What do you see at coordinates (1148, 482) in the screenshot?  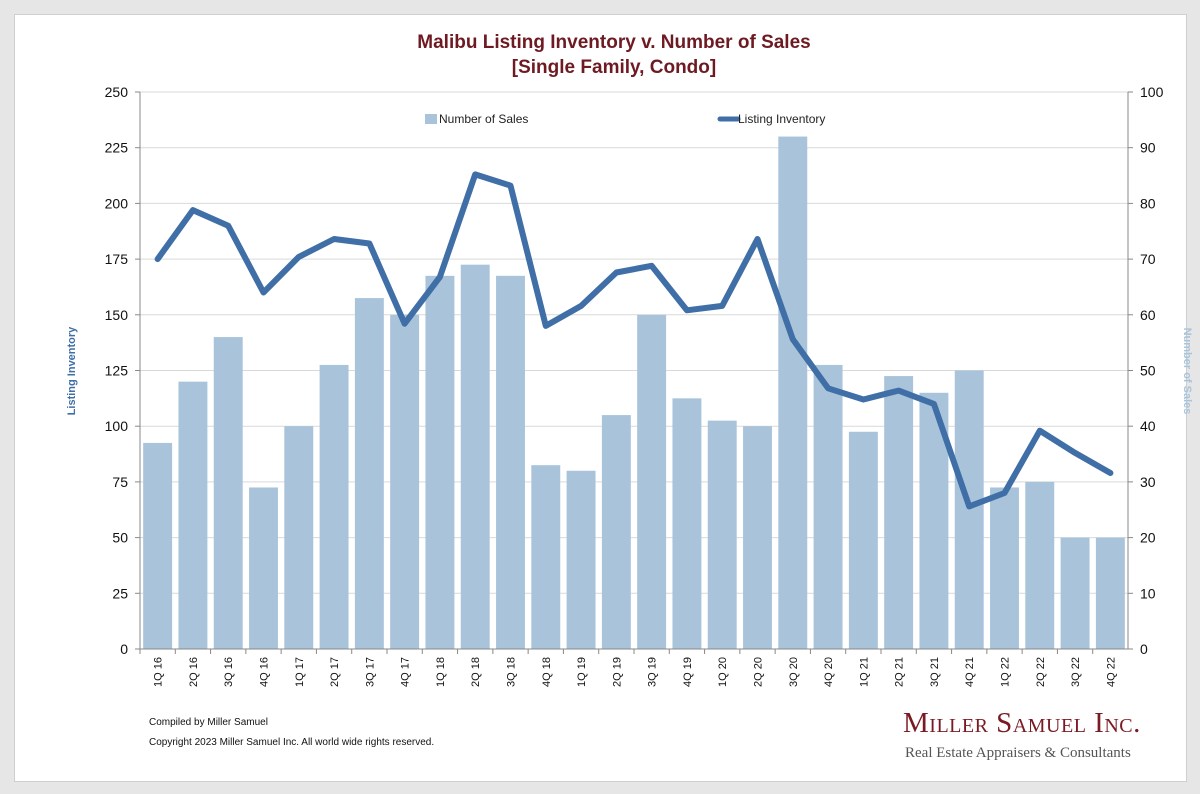 I see `y-right-tick-label: 30` at bounding box center [1148, 482].